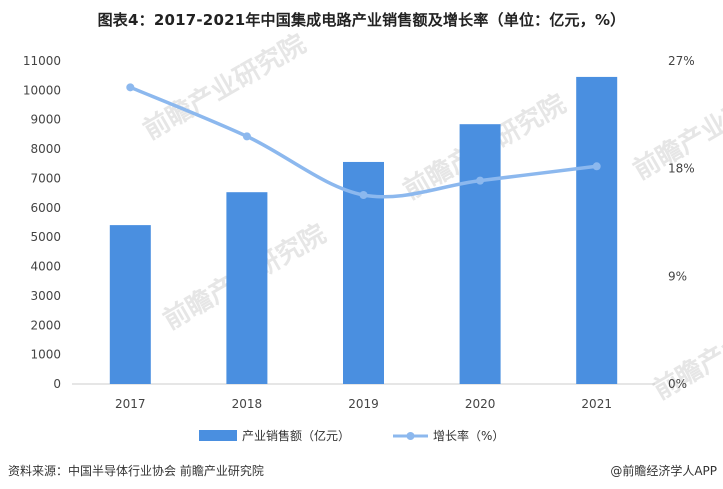 This screenshot has width=723, height=489. What do you see at coordinates (45, 267) in the screenshot?
I see `y-left-tick-label: 4000` at bounding box center [45, 267].